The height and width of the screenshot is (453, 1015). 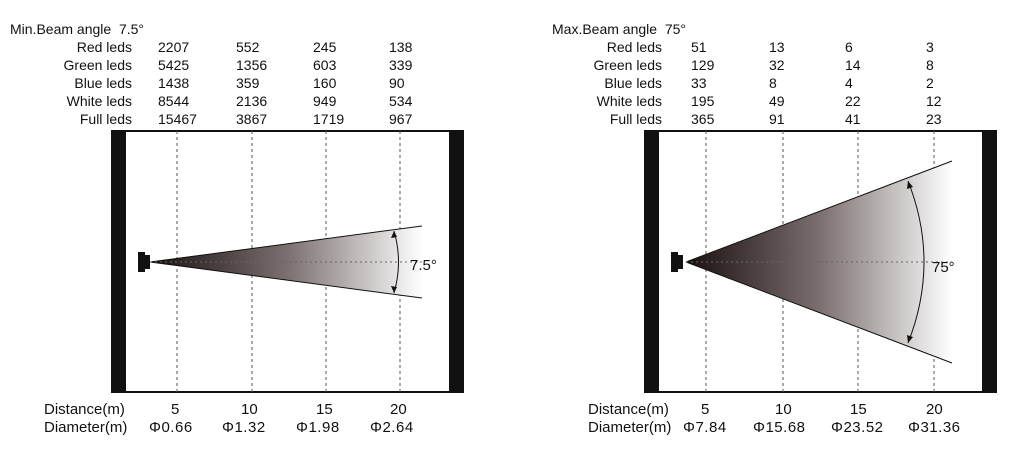 I want to click on cell: 359, so click(x=248, y=83).